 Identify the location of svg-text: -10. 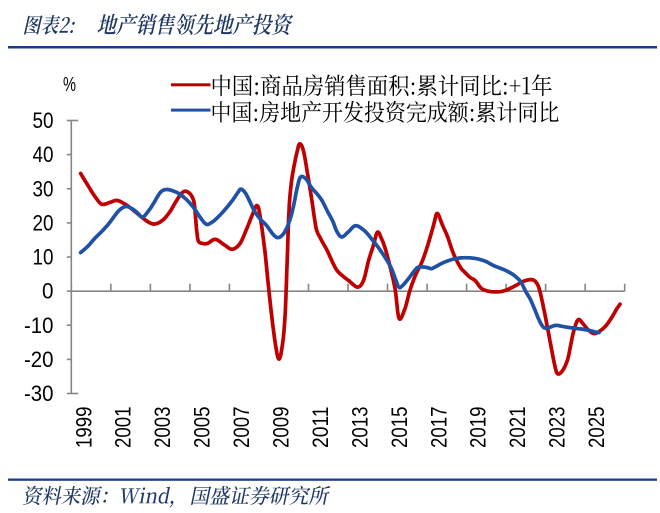
(39, 325).